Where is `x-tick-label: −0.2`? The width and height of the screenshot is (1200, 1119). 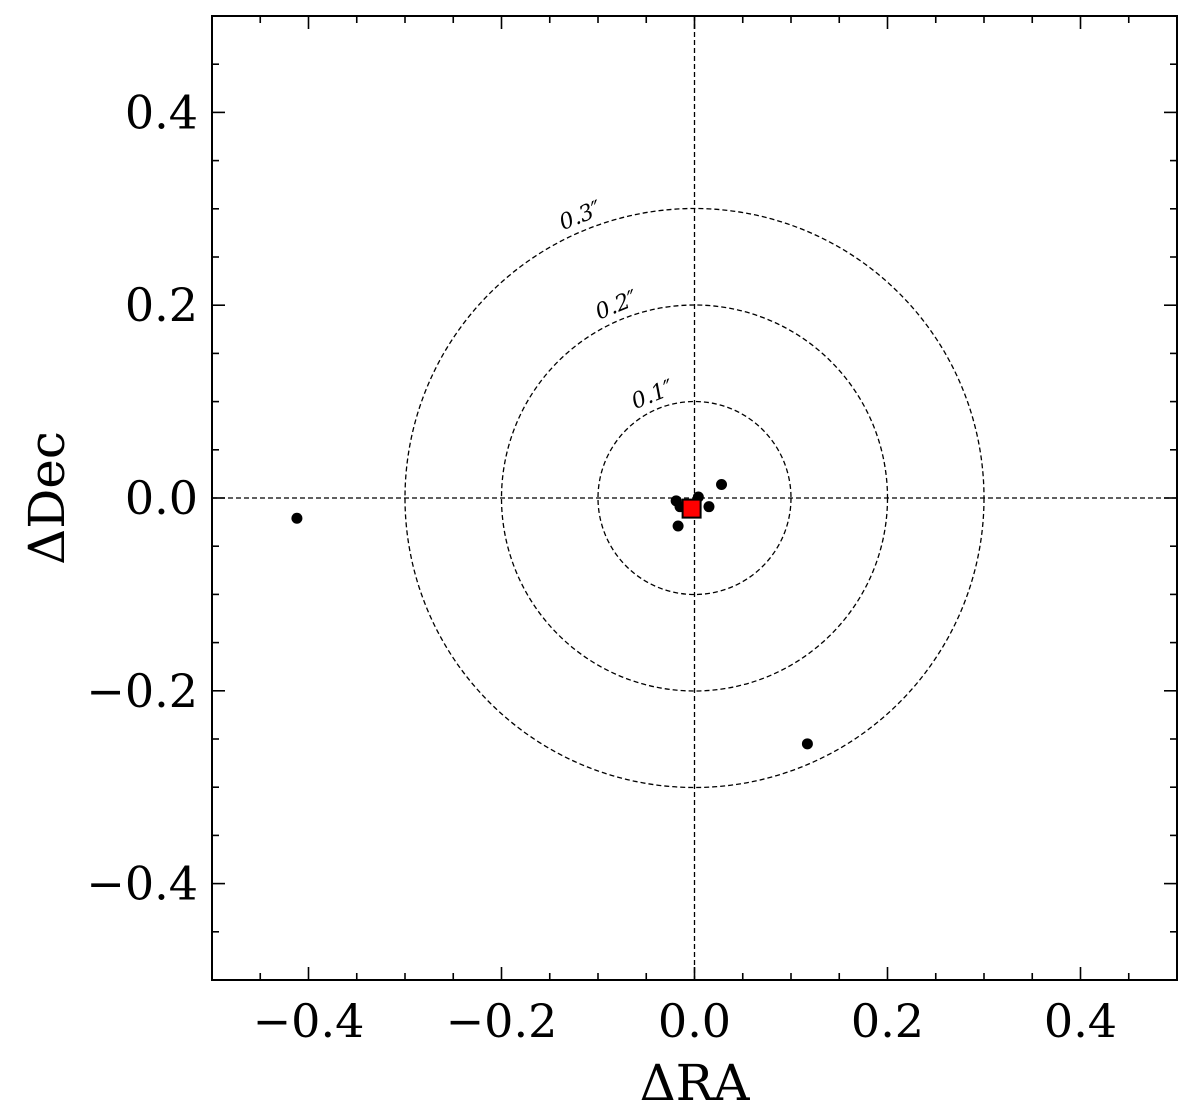
x-tick-label: −0.2 is located at coordinates (502, 1021).